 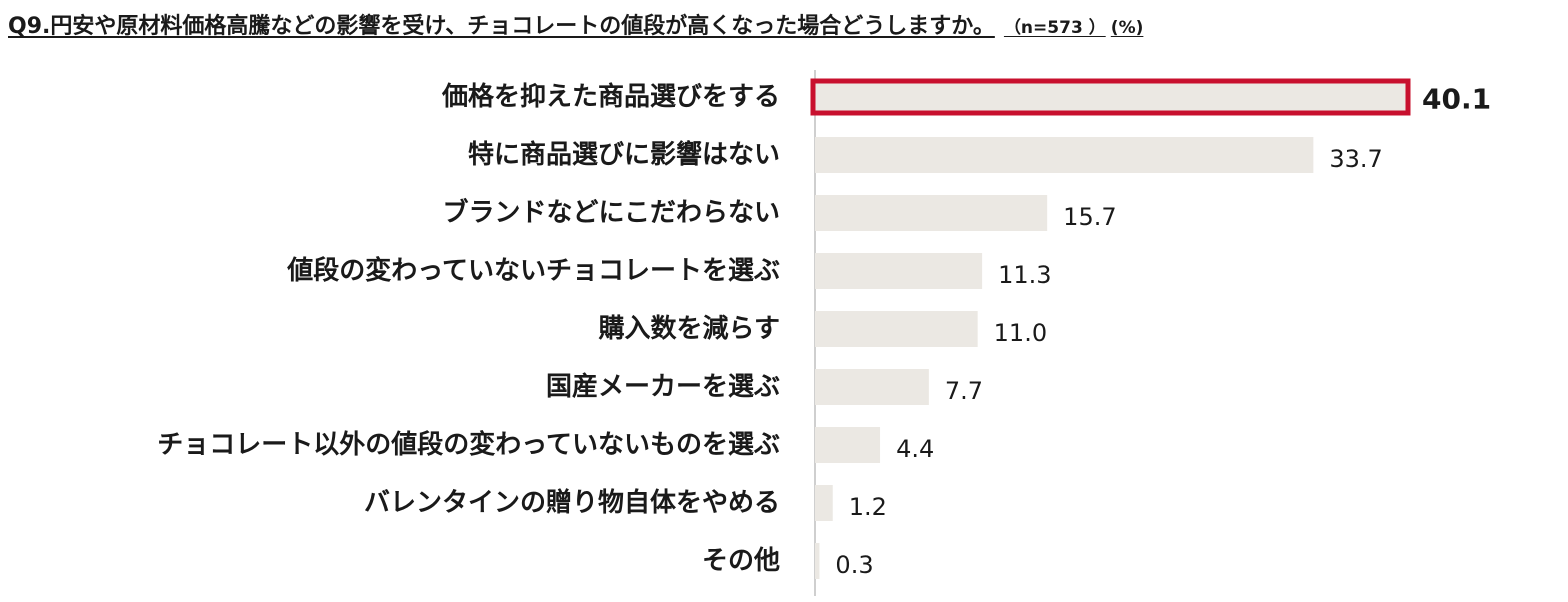 What do you see at coordinates (854, 565) in the screenshot?
I see `value-label: 0.3` at bounding box center [854, 565].